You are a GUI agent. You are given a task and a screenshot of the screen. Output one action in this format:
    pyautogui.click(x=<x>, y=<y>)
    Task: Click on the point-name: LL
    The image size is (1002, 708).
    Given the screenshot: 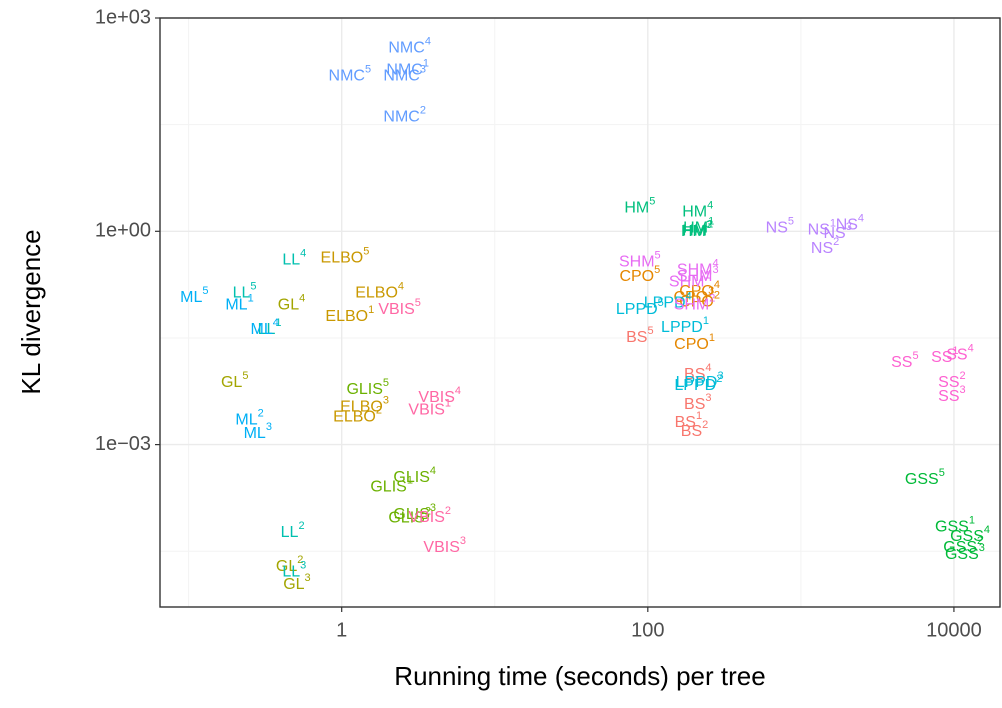 What is the action you would take?
    pyautogui.click(x=291, y=260)
    